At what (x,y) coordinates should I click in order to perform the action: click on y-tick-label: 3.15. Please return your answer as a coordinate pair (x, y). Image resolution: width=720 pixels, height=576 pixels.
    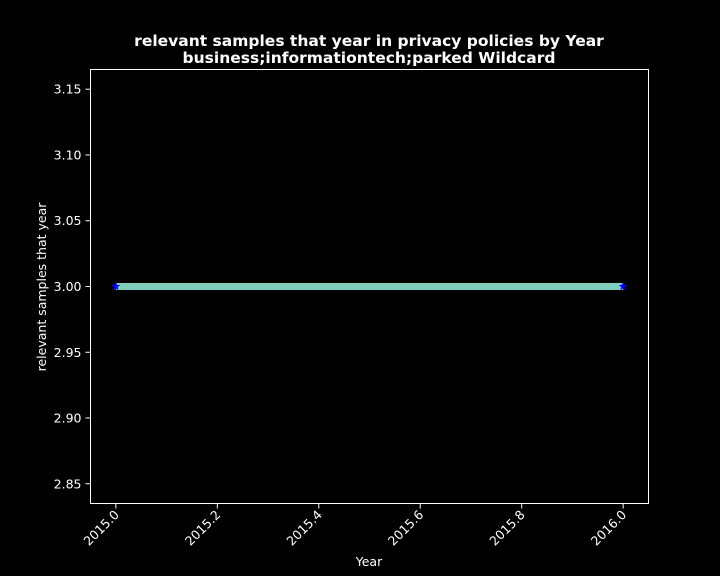
    Looking at the image, I should click on (68, 89).